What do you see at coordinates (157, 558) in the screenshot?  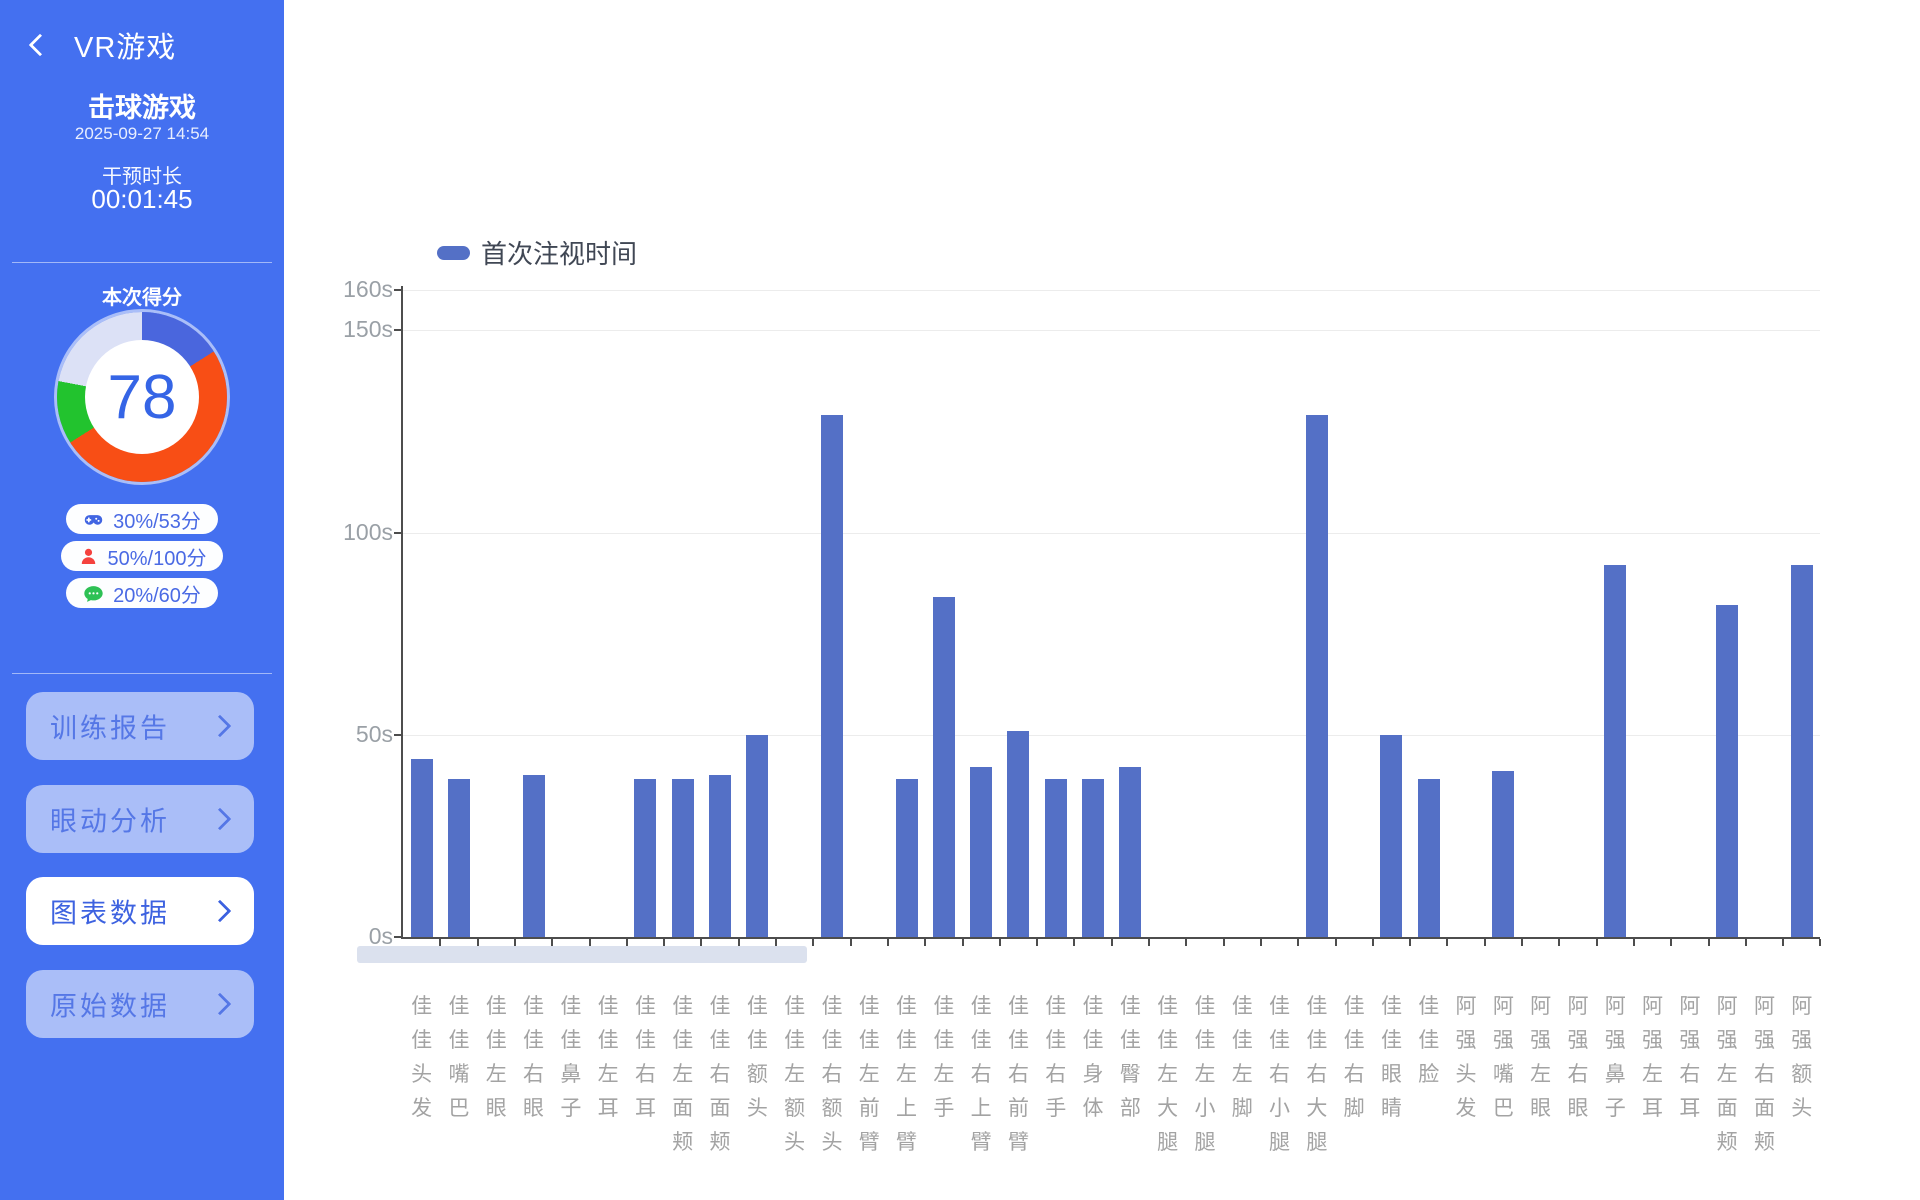 I see `interaction-score-text: 50%/100分` at bounding box center [157, 558].